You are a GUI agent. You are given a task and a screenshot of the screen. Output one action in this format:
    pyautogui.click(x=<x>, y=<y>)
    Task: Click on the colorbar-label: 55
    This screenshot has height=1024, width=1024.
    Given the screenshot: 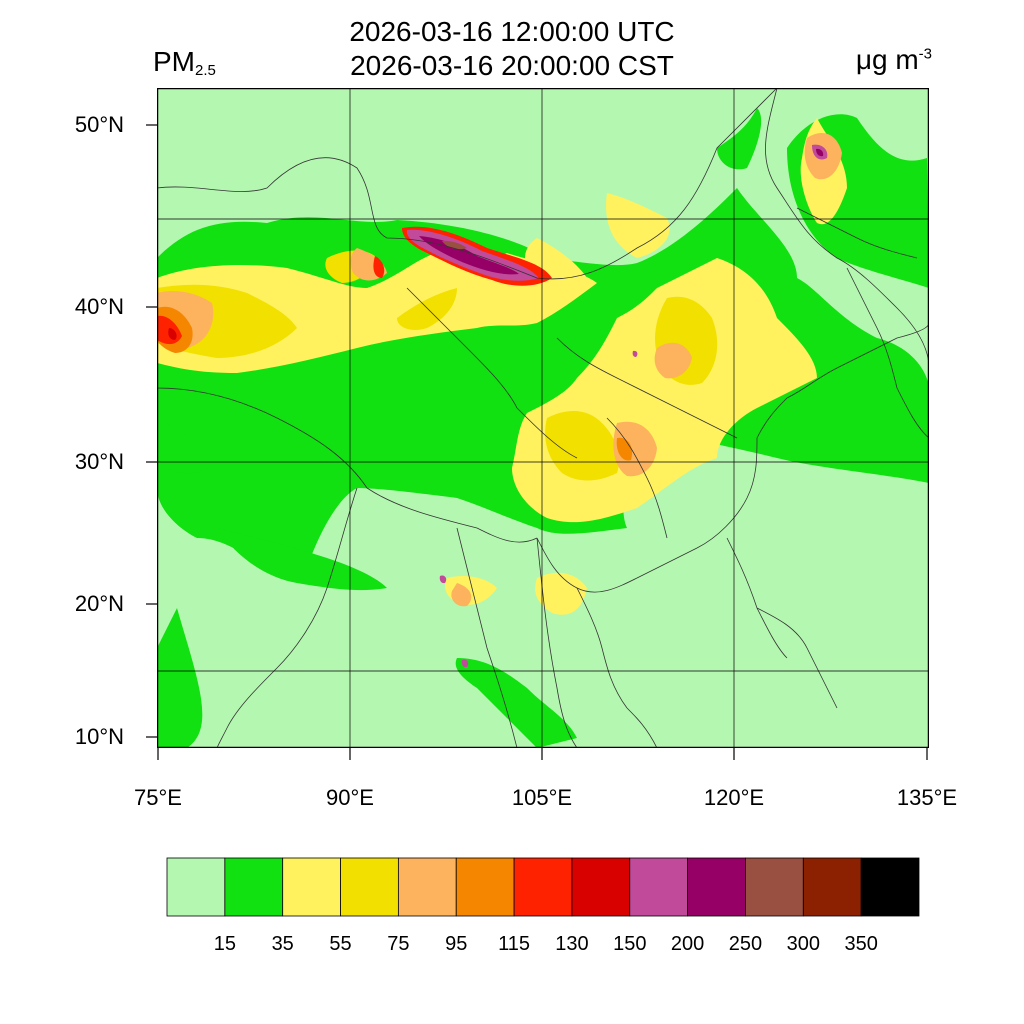 What is the action you would take?
    pyautogui.click(x=340, y=944)
    